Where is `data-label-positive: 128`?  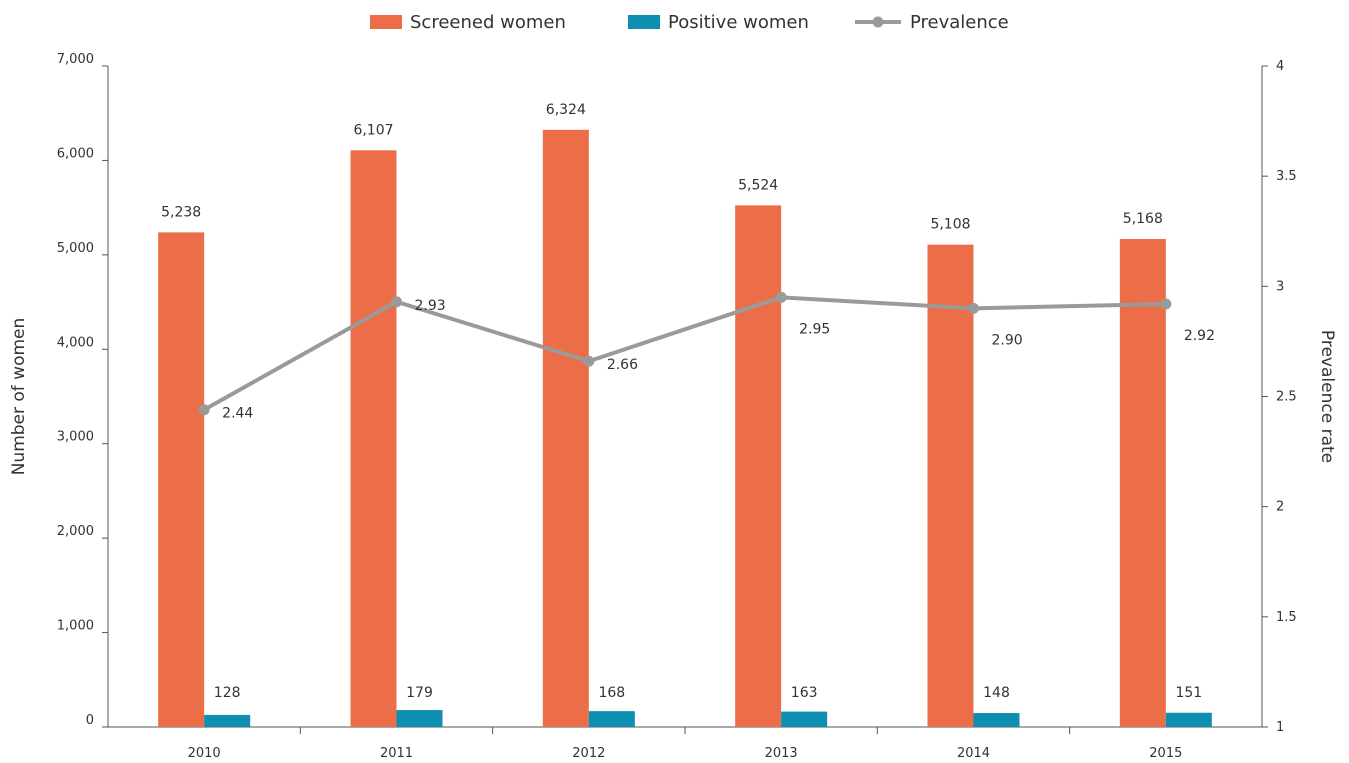
data-label-positive: 128 is located at coordinates (227, 693).